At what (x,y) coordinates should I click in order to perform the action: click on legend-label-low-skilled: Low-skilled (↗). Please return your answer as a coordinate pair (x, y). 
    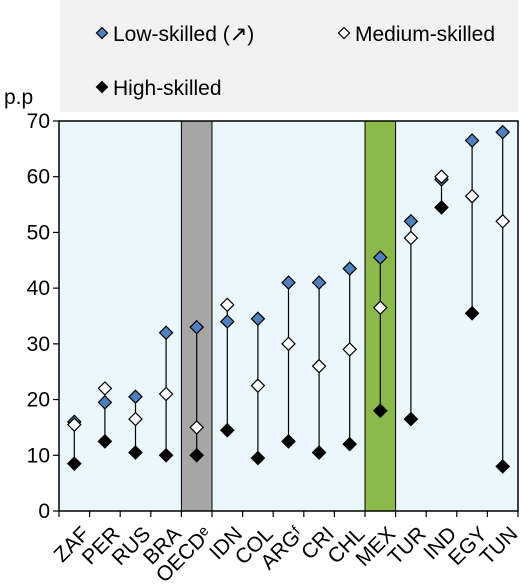
    Looking at the image, I should click on (183, 34).